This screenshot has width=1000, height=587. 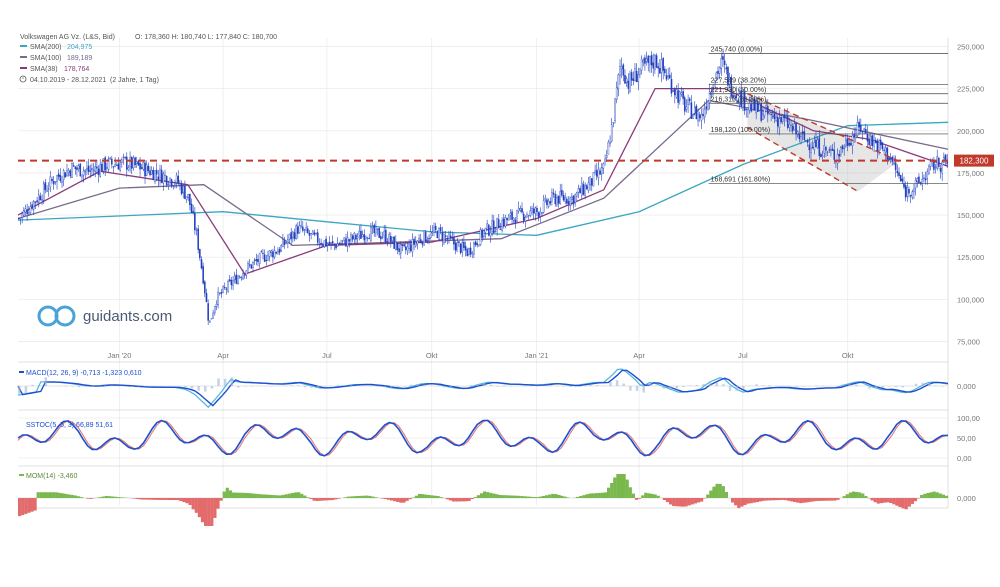 I want to click on mom-panel: MOM(14) -3,460 0,000, so click(x=497, y=499).